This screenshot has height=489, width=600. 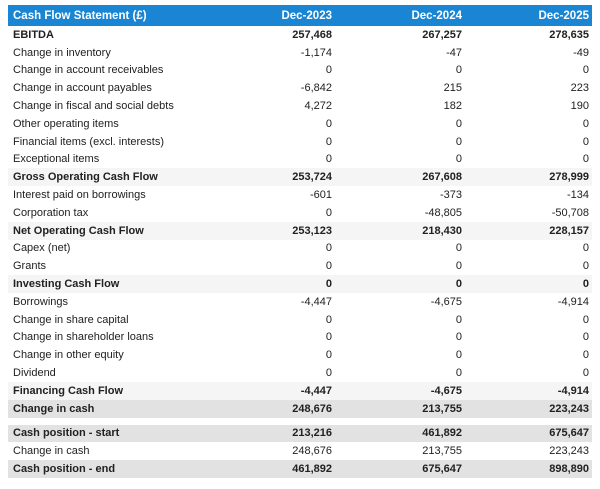 What do you see at coordinates (68, 355) in the screenshot?
I see `row-label: Change in other equity` at bounding box center [68, 355].